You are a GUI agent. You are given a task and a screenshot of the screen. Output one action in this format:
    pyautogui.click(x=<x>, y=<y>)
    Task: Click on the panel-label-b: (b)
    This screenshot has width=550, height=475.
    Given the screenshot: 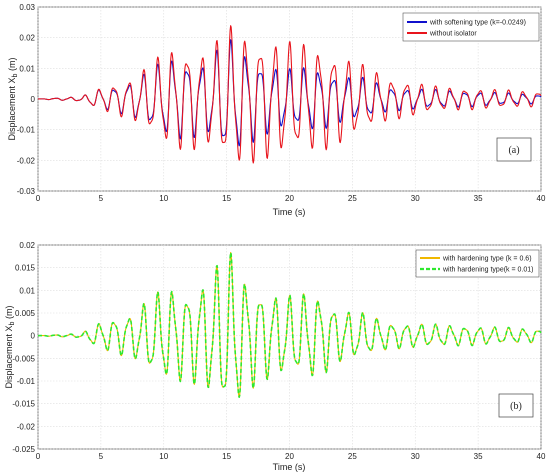 What is the action you would take?
    pyautogui.click(x=516, y=406)
    